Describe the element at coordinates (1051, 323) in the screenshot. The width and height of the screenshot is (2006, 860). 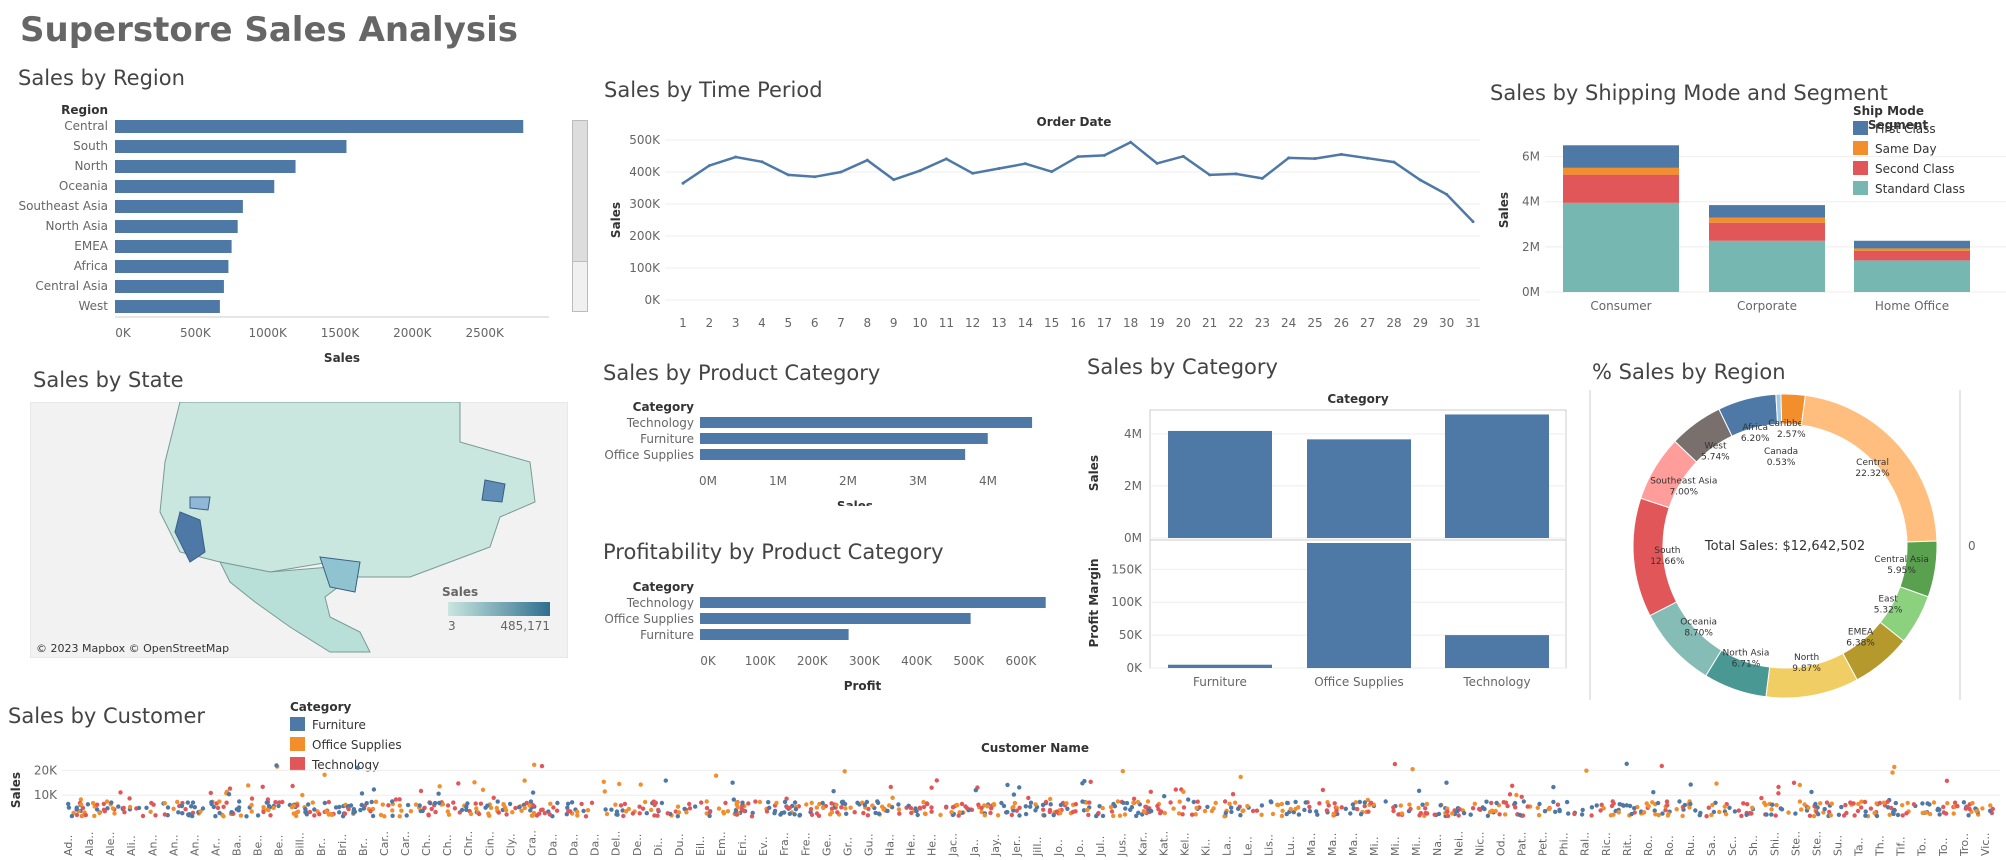
I see `time-x-tick: 15` at that location.